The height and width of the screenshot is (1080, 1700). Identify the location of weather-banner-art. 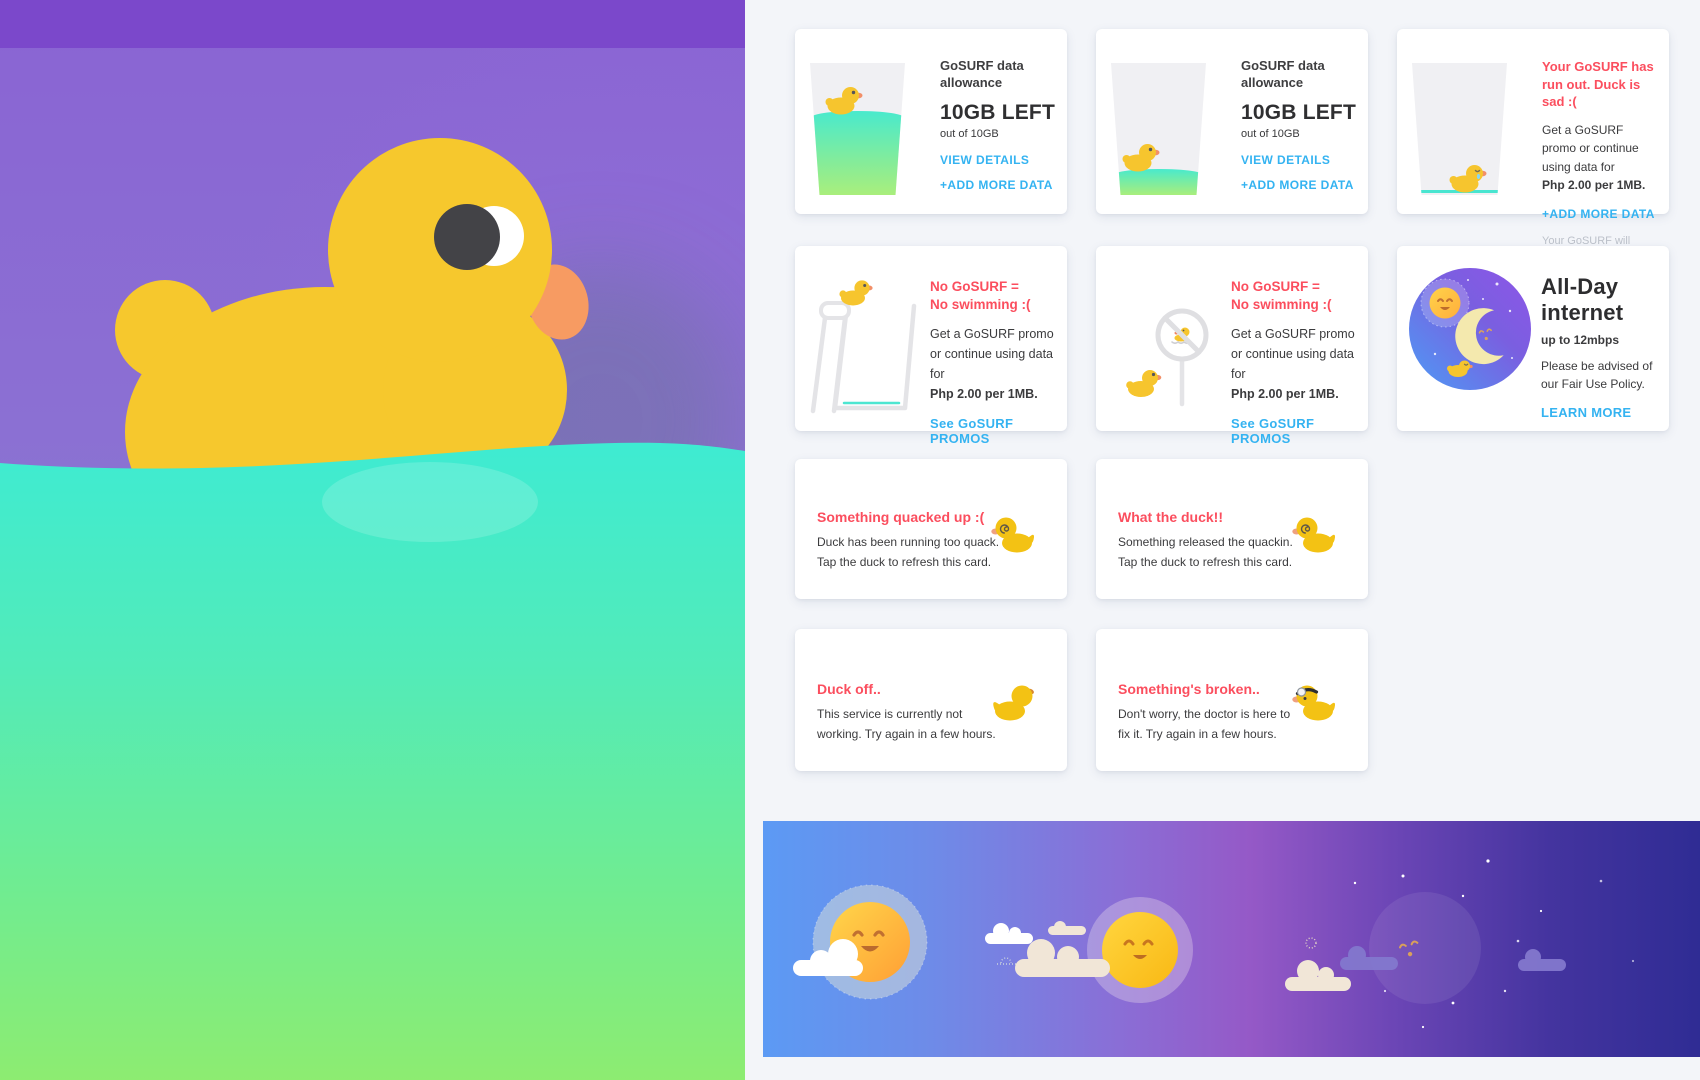
(1214, 944).